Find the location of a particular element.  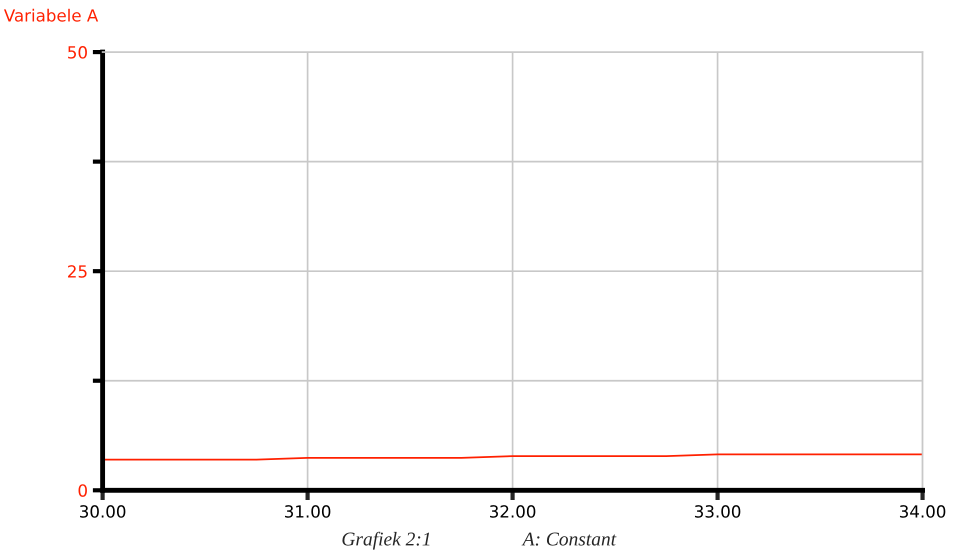

y-tick-label: 50 is located at coordinates (77, 52).